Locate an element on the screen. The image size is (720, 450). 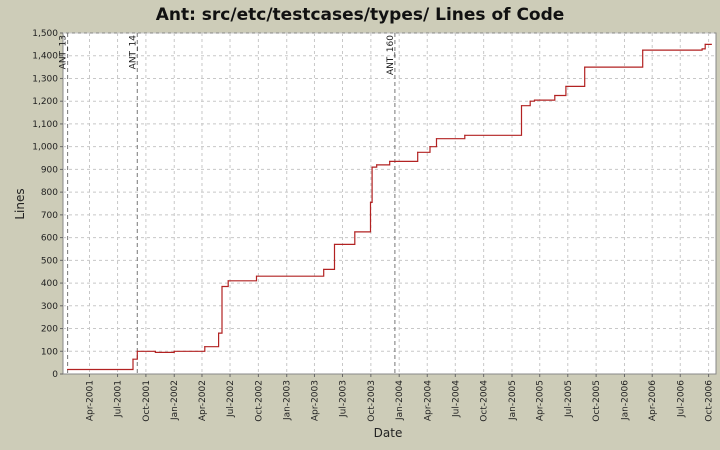
y-tick-label: 1,500 is located at coordinates (45, 34).